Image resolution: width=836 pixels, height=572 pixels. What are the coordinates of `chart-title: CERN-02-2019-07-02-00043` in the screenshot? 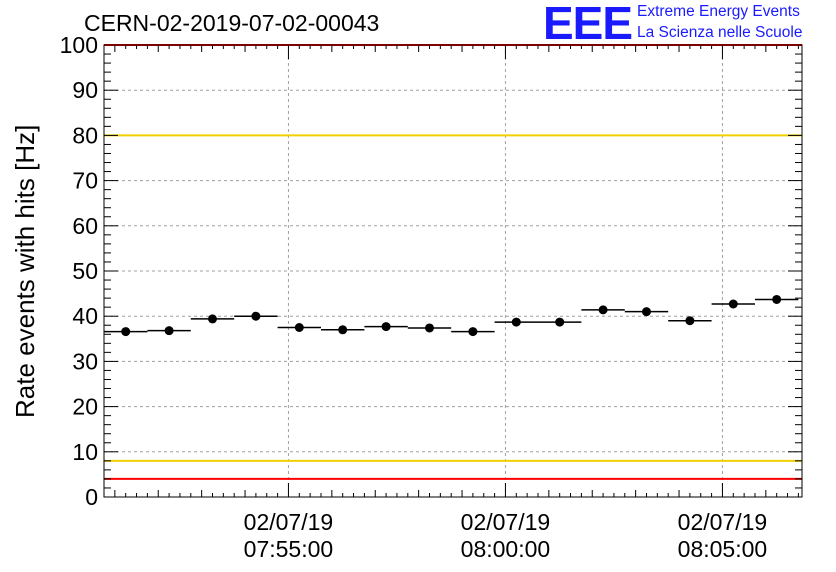 It's located at (232, 23).